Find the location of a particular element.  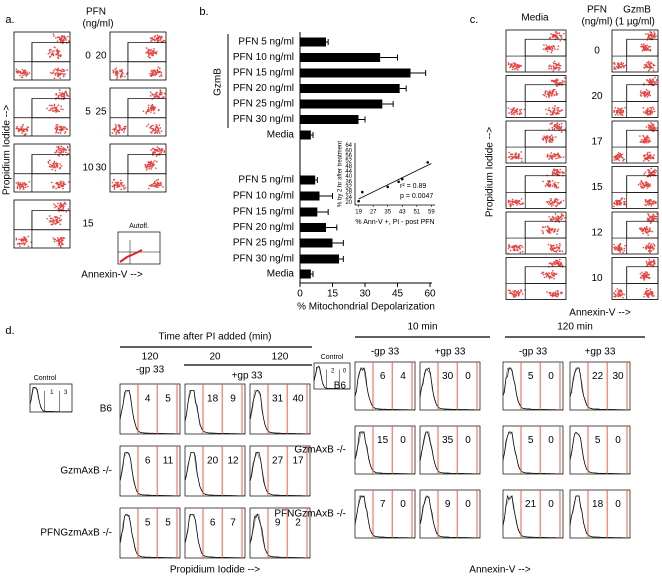

gate-percent: 30 is located at coordinates (448, 376).